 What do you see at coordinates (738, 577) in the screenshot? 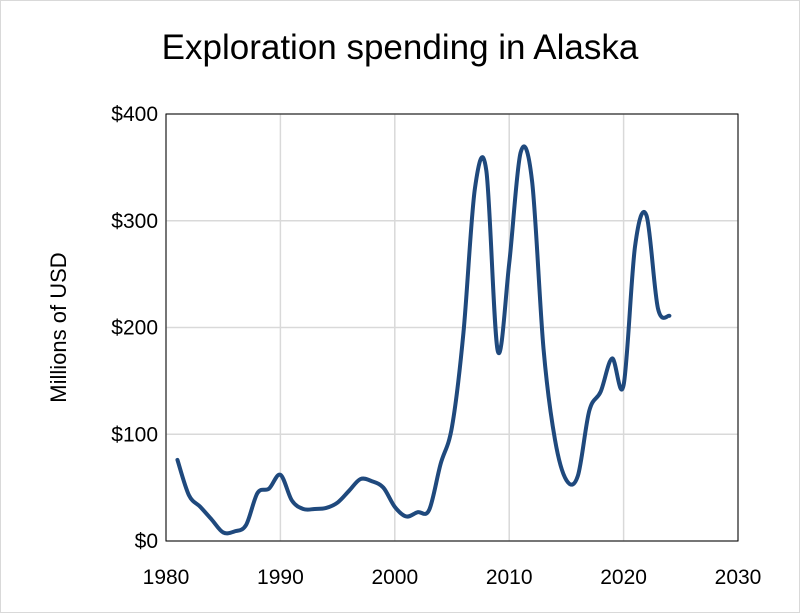
I see `x-tick-label: 2030` at bounding box center [738, 577].